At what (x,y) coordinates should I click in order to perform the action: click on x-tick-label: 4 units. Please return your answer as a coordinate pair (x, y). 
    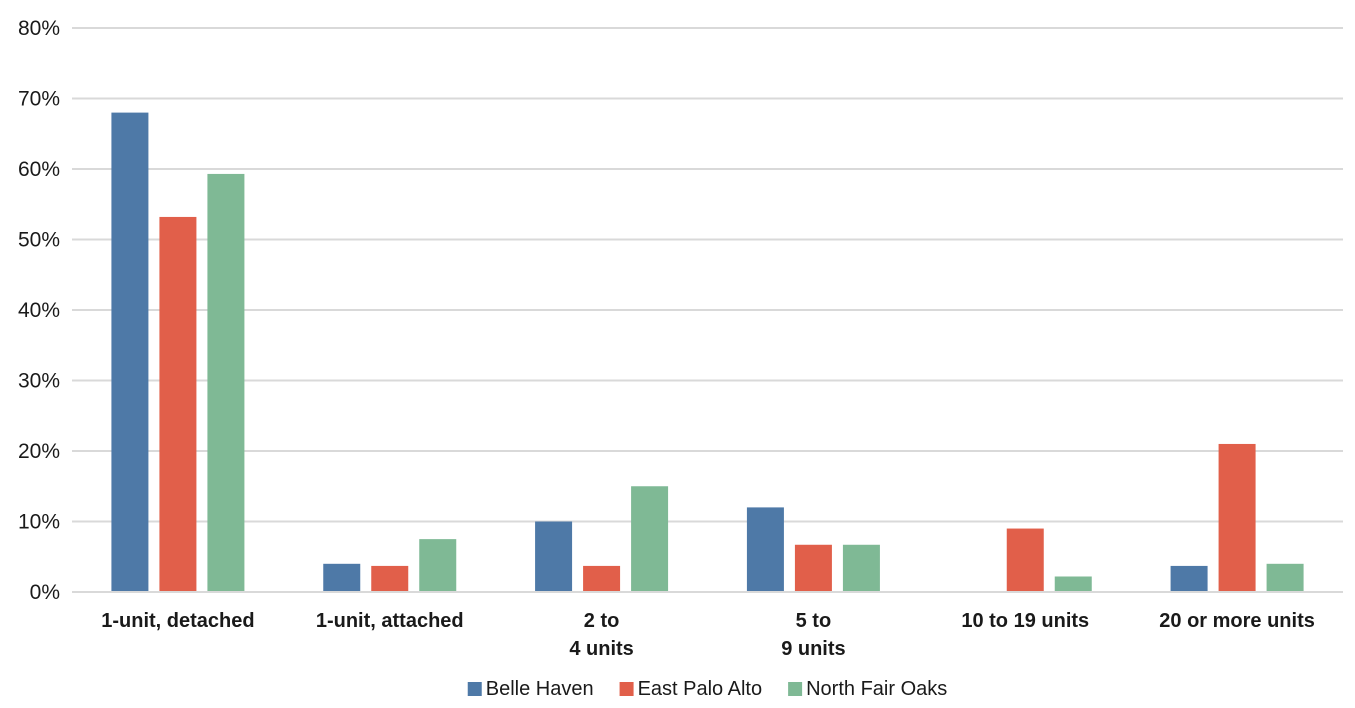
    Looking at the image, I should click on (601, 649).